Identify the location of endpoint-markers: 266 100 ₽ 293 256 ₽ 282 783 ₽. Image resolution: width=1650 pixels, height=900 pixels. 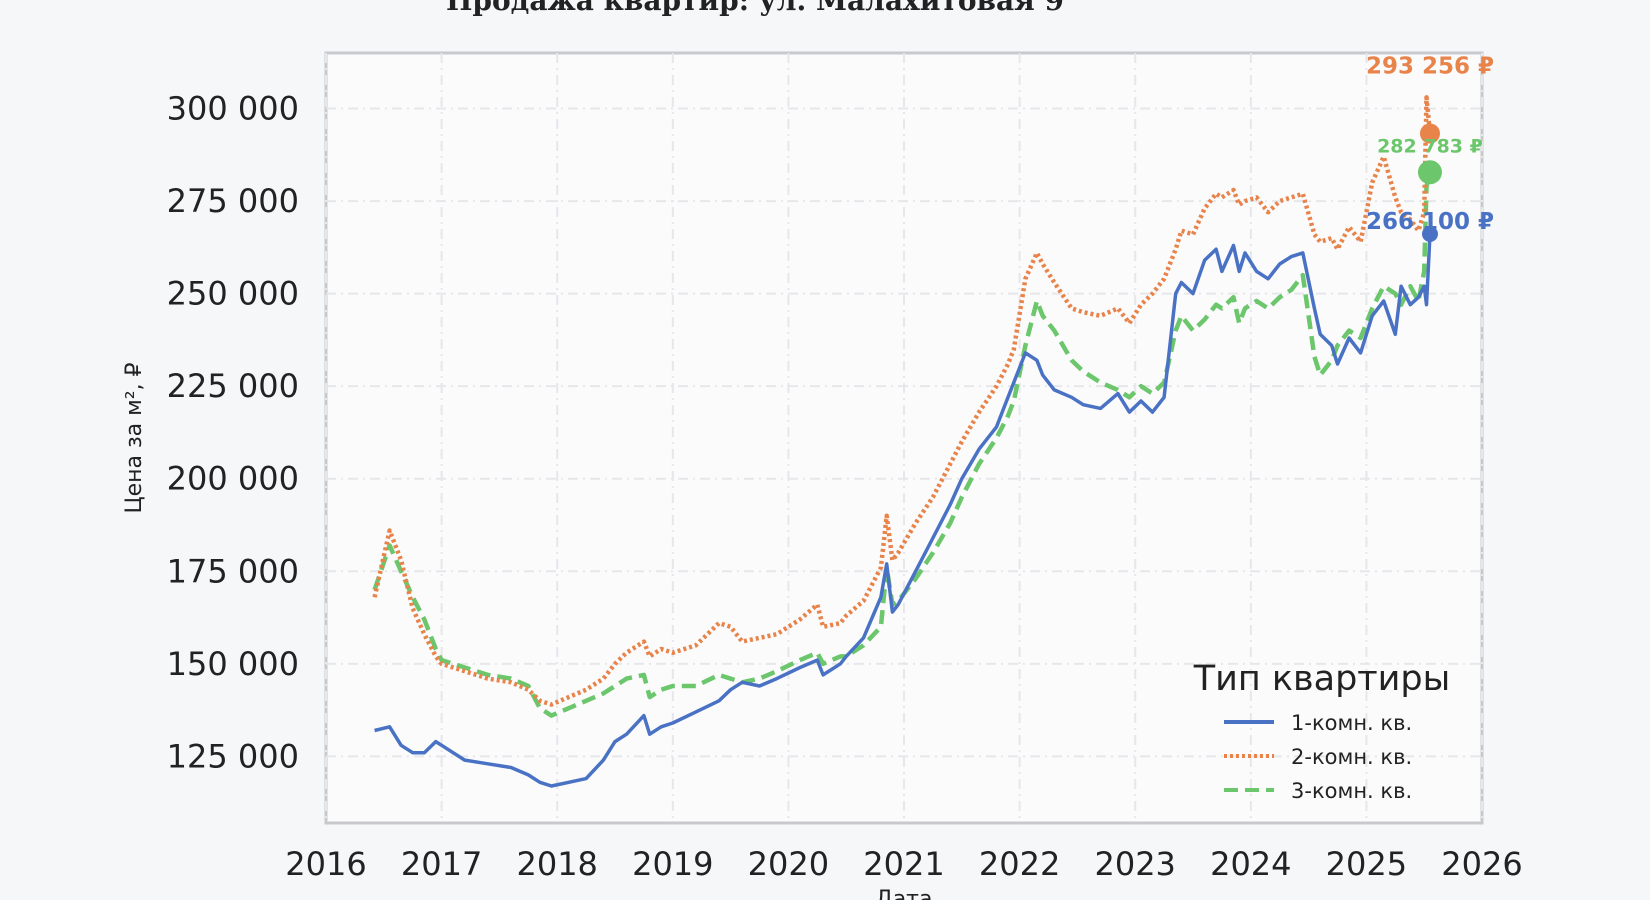
(1430, 148).